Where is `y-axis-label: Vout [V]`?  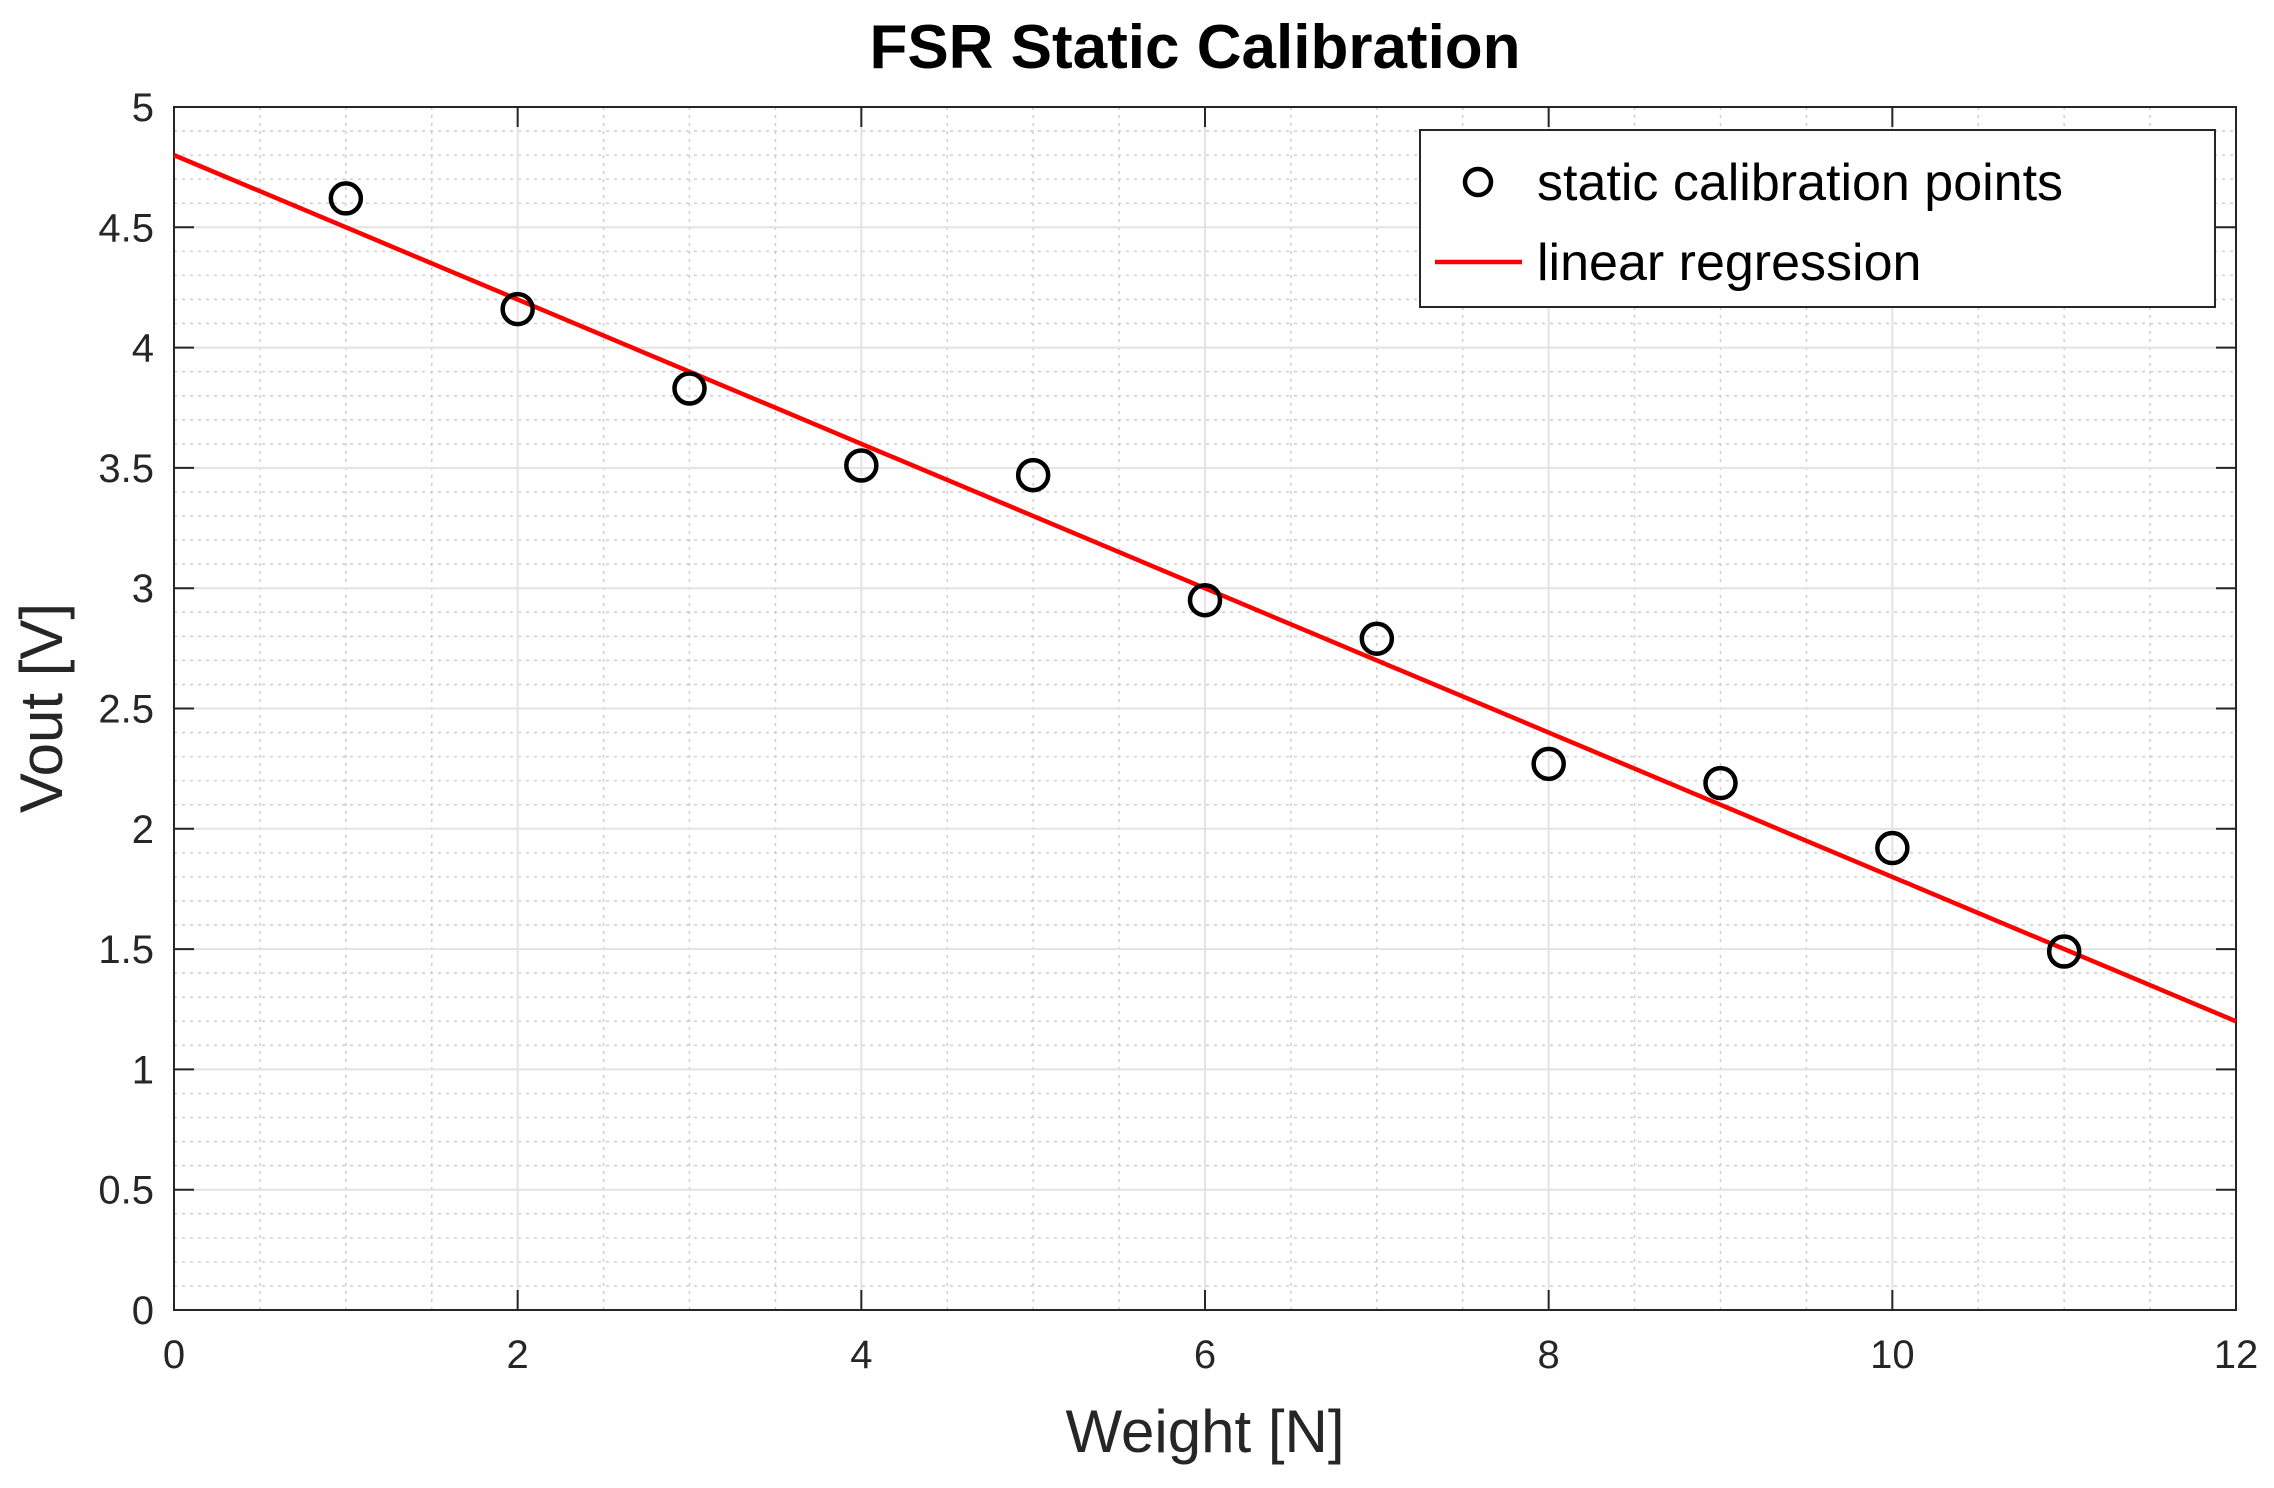
y-axis-label: Vout [V] is located at coordinates (41, 708).